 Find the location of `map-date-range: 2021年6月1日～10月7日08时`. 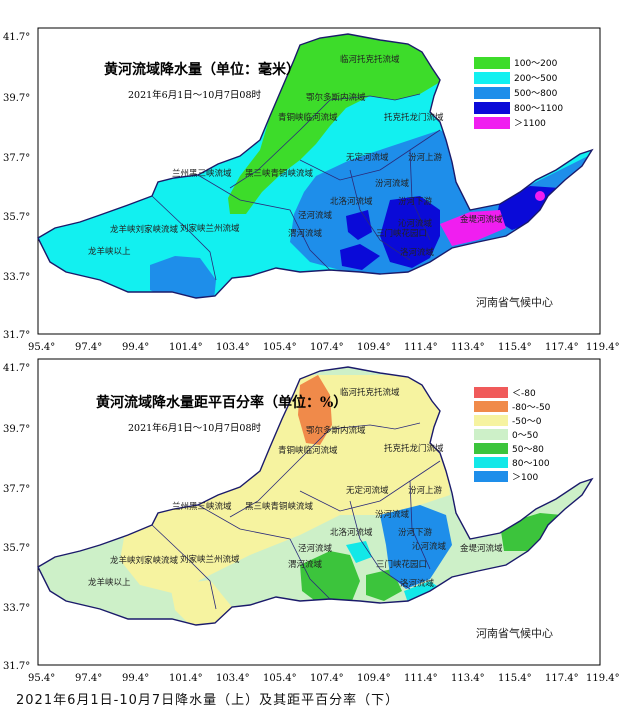

map-date-range: 2021年6月1日～10月7日08时 is located at coordinates (194, 95).